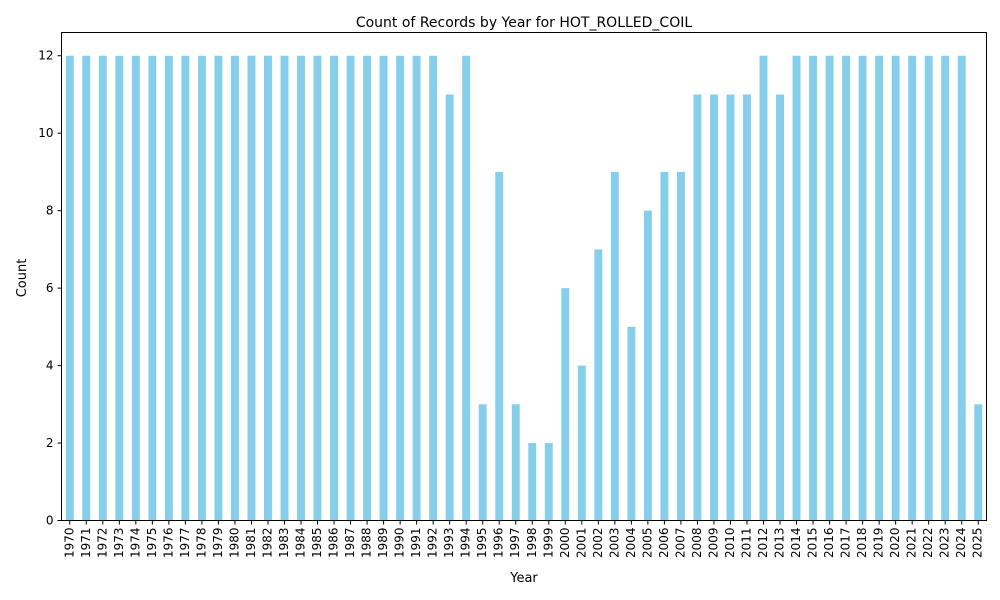 This screenshot has width=1000, height=600. What do you see at coordinates (746, 543) in the screenshot?
I see `x-tick-label-2011: 2011` at bounding box center [746, 543].